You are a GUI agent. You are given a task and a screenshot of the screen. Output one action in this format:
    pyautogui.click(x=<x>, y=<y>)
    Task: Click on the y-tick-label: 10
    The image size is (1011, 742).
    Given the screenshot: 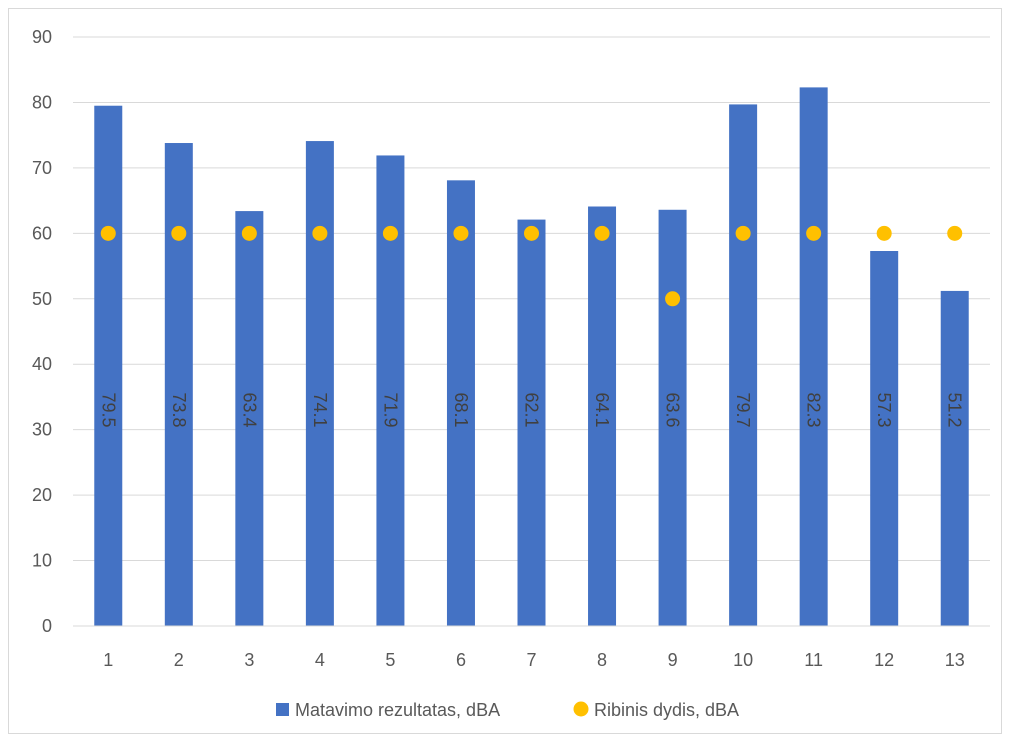 What is the action you would take?
    pyautogui.click(x=42, y=561)
    